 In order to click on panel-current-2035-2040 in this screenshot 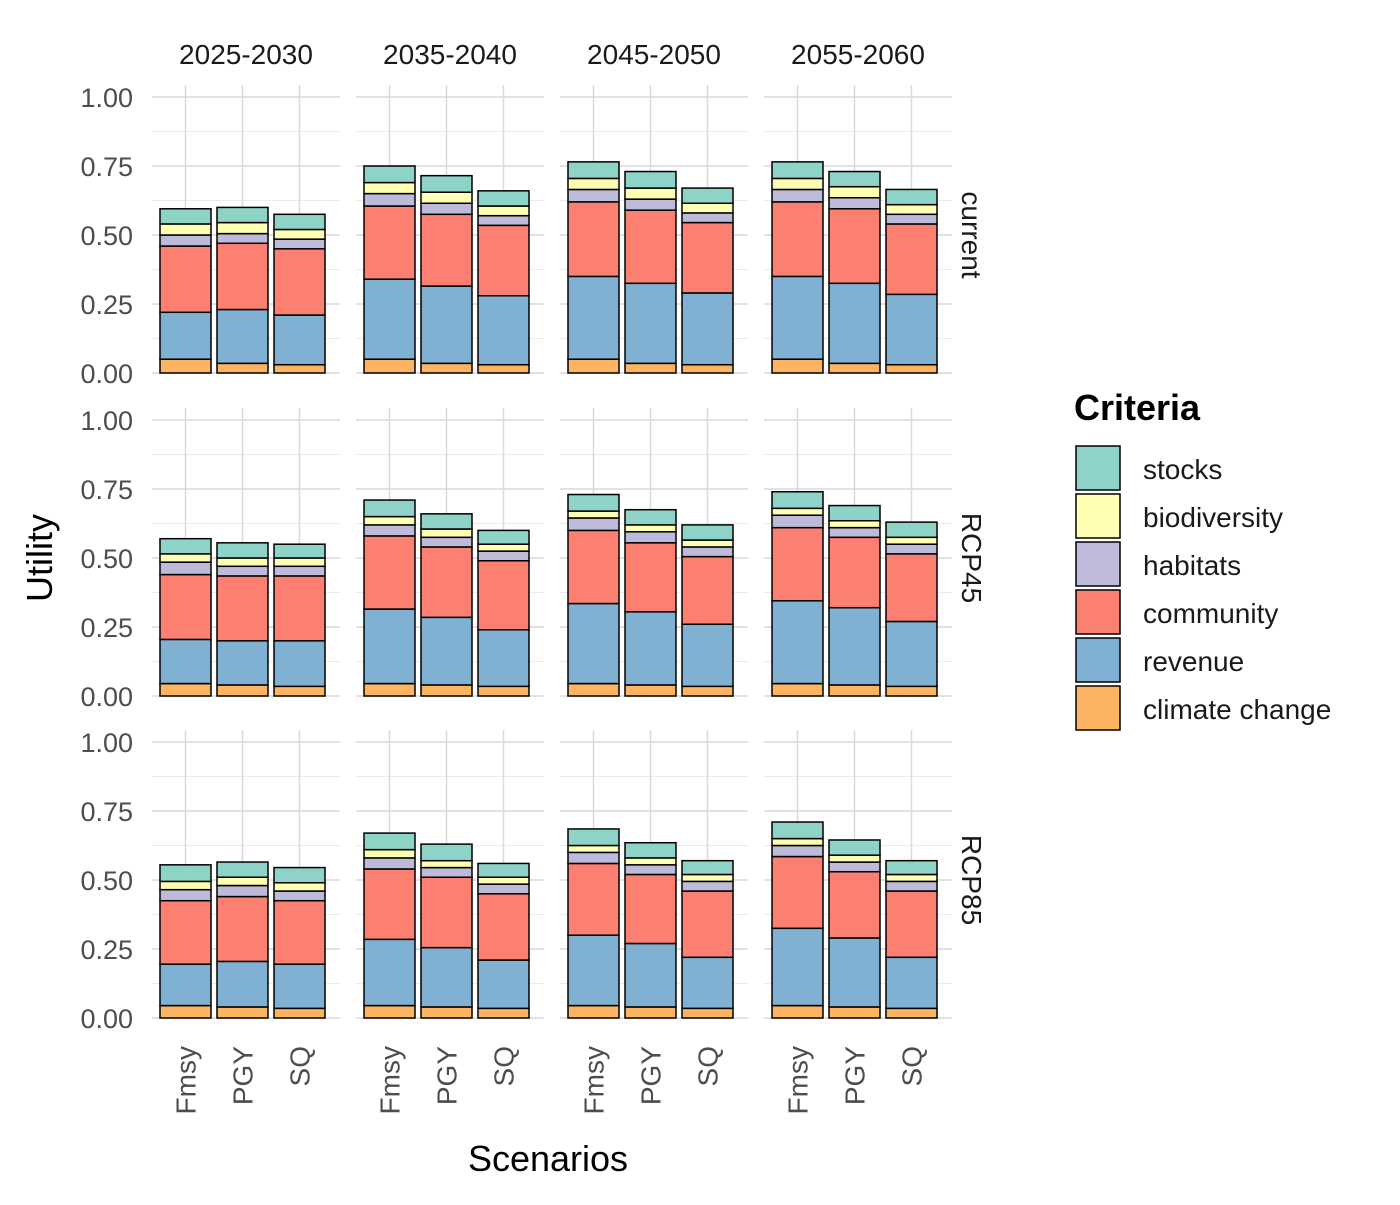, I will do `click(446, 269)`.